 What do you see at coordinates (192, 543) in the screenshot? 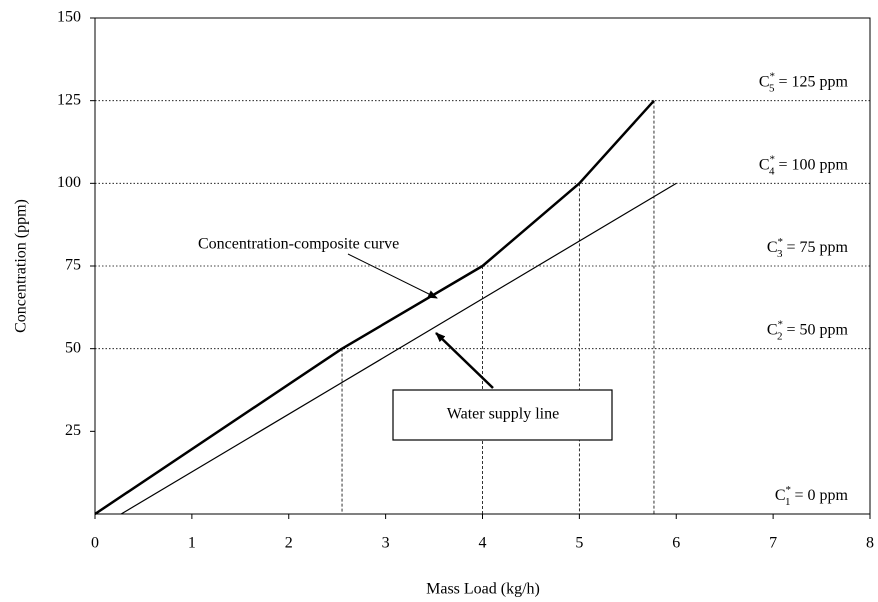
I see `x-tick-label: 1` at bounding box center [192, 543].